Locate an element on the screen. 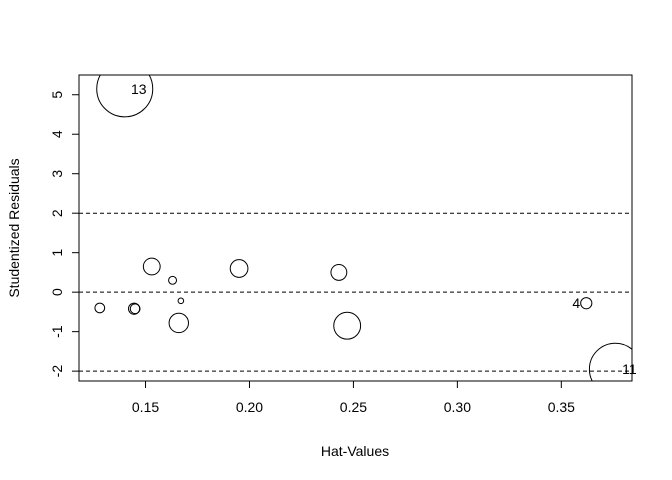  y-tick-label: 2 is located at coordinates (57, 213).